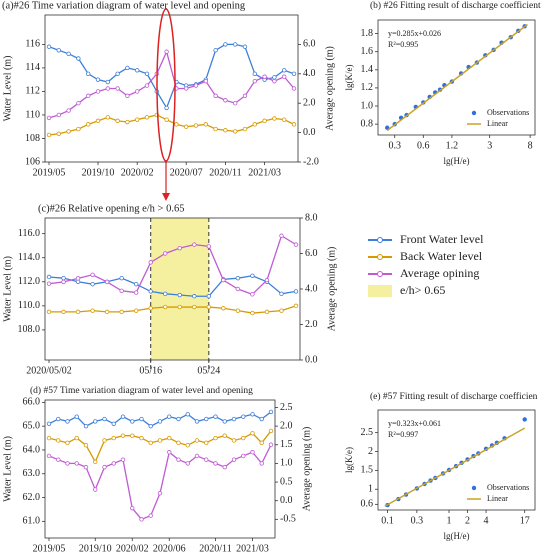  What do you see at coordinates (32, 521) in the screenshot?
I see `y-tick-label: 61.0` at bounding box center [32, 521].